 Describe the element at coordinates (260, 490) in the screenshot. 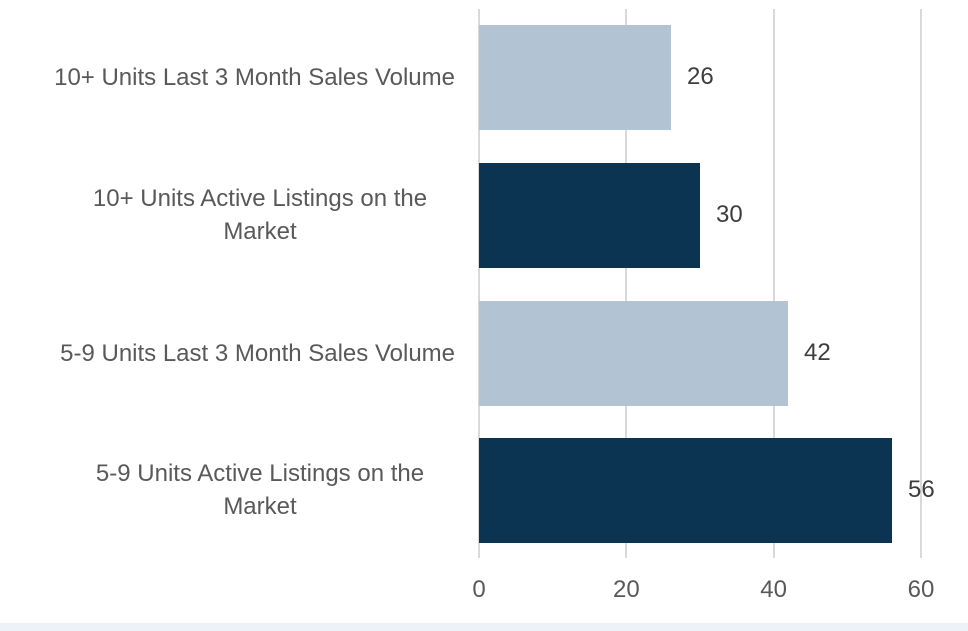

I see `category-label-text: 5-9 Units Active Listings on the Market` at that location.